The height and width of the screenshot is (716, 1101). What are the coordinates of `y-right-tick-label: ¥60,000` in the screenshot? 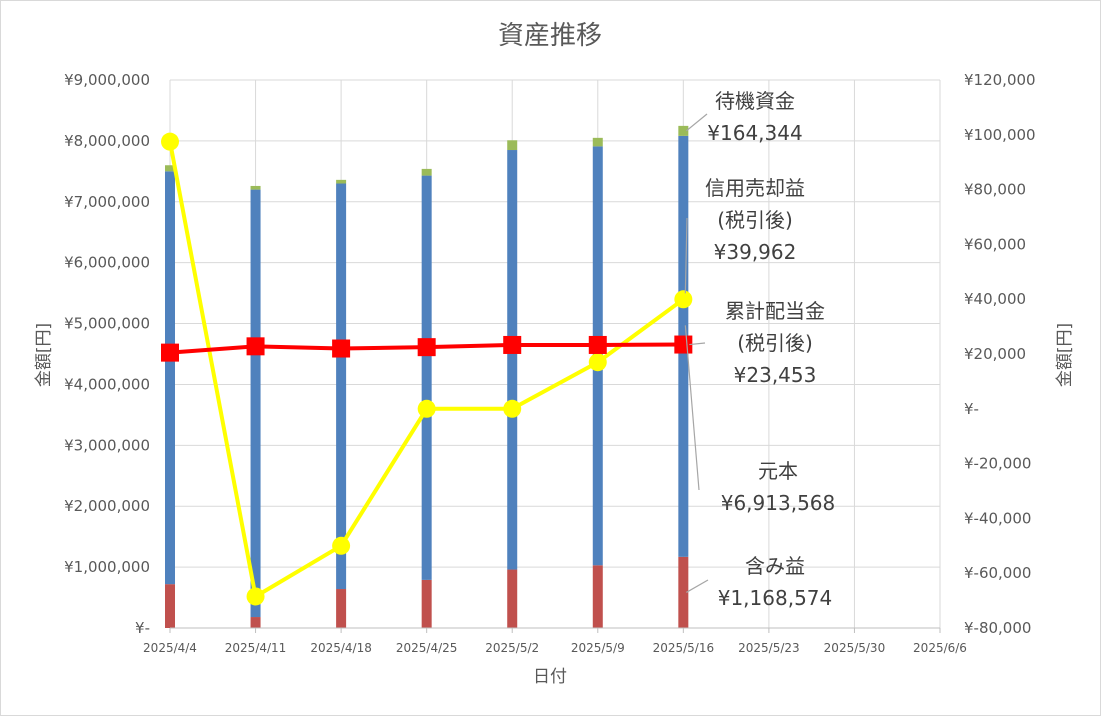 It's located at (995, 244).